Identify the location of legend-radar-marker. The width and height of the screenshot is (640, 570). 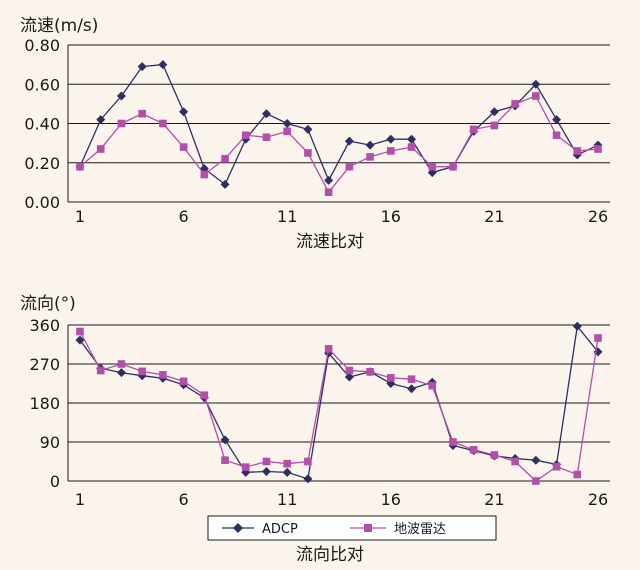
(368, 528).